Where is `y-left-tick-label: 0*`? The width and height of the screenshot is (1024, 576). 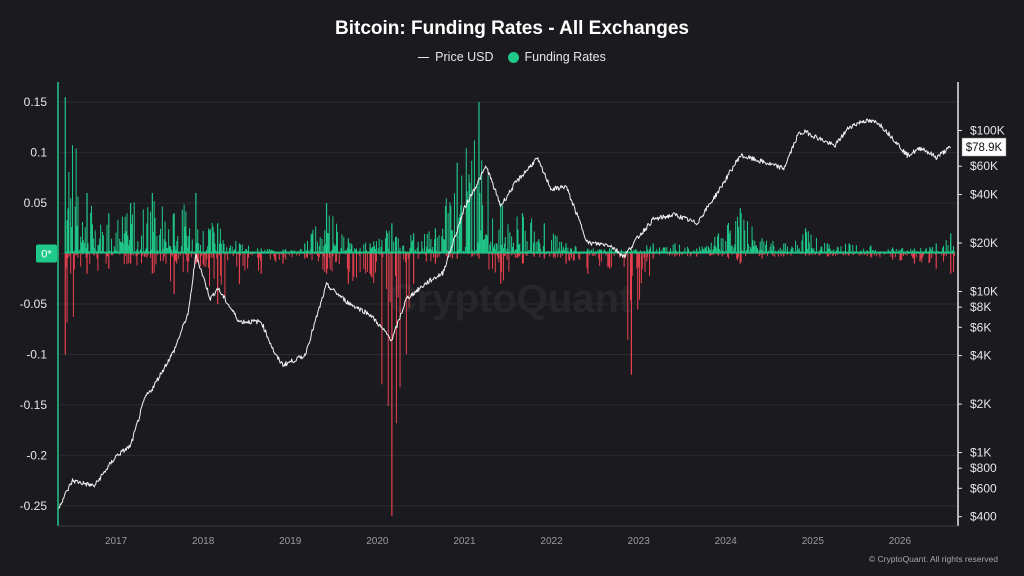
y-left-tick-label: 0* is located at coordinates (46, 255).